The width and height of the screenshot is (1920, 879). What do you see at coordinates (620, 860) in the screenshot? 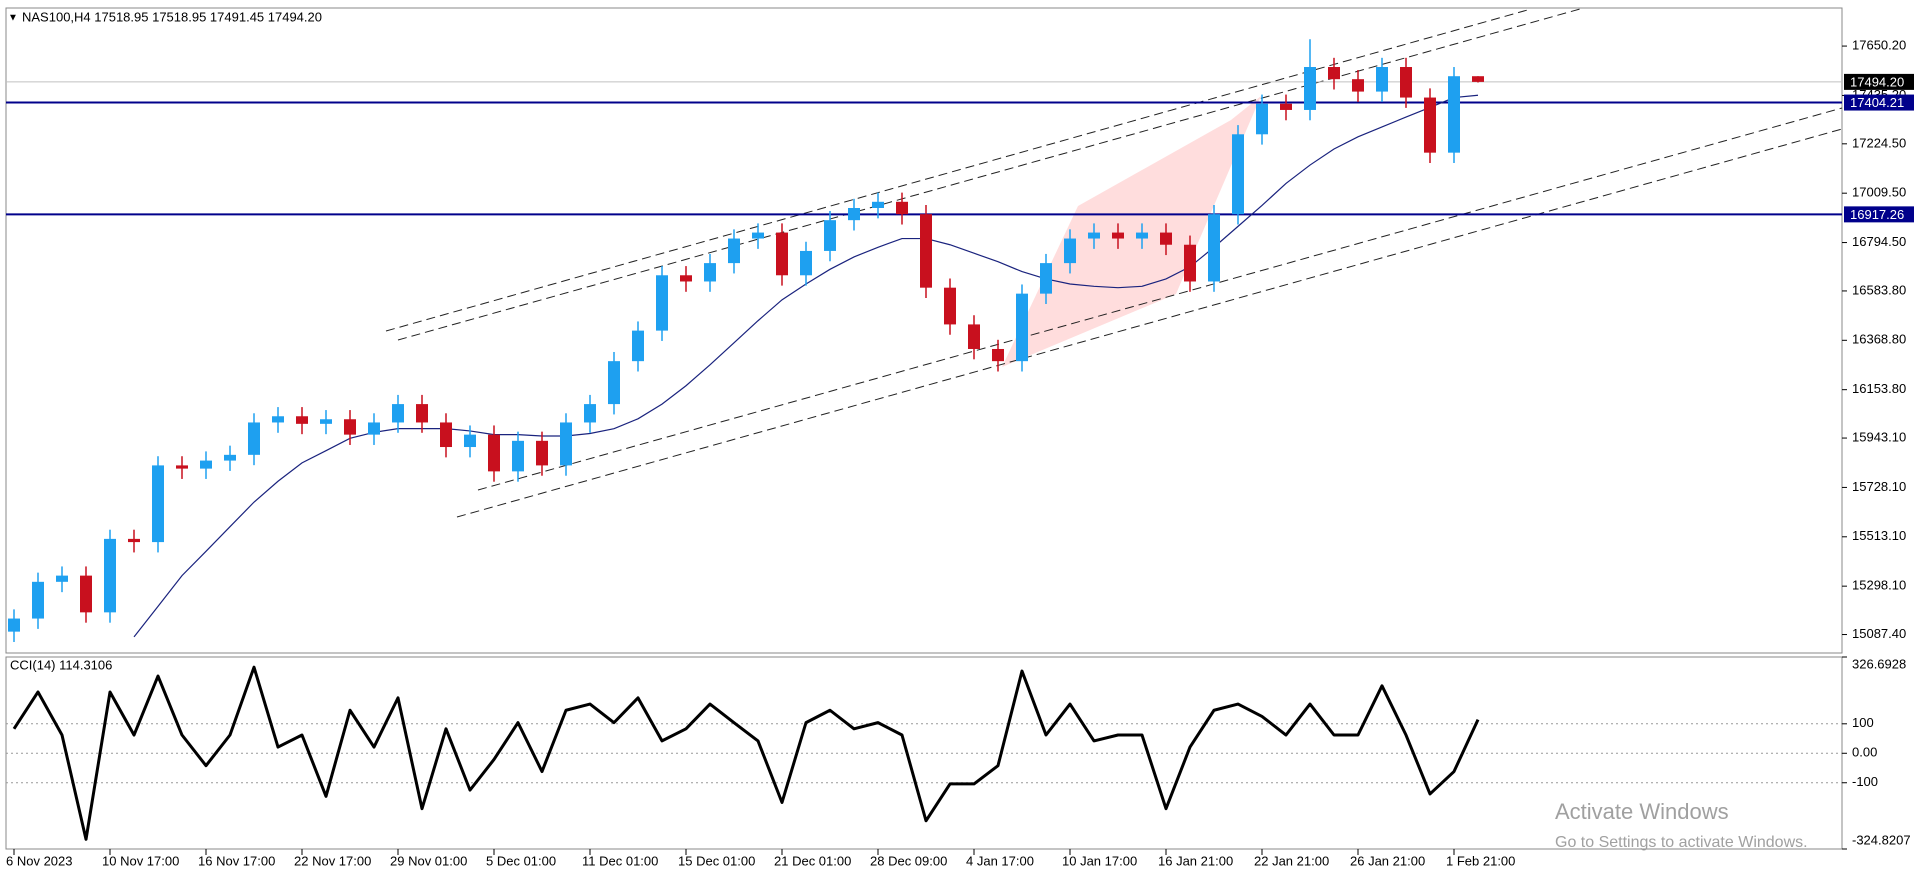
I see `x-tick-label: 11 Dec 01:00` at bounding box center [620, 860].